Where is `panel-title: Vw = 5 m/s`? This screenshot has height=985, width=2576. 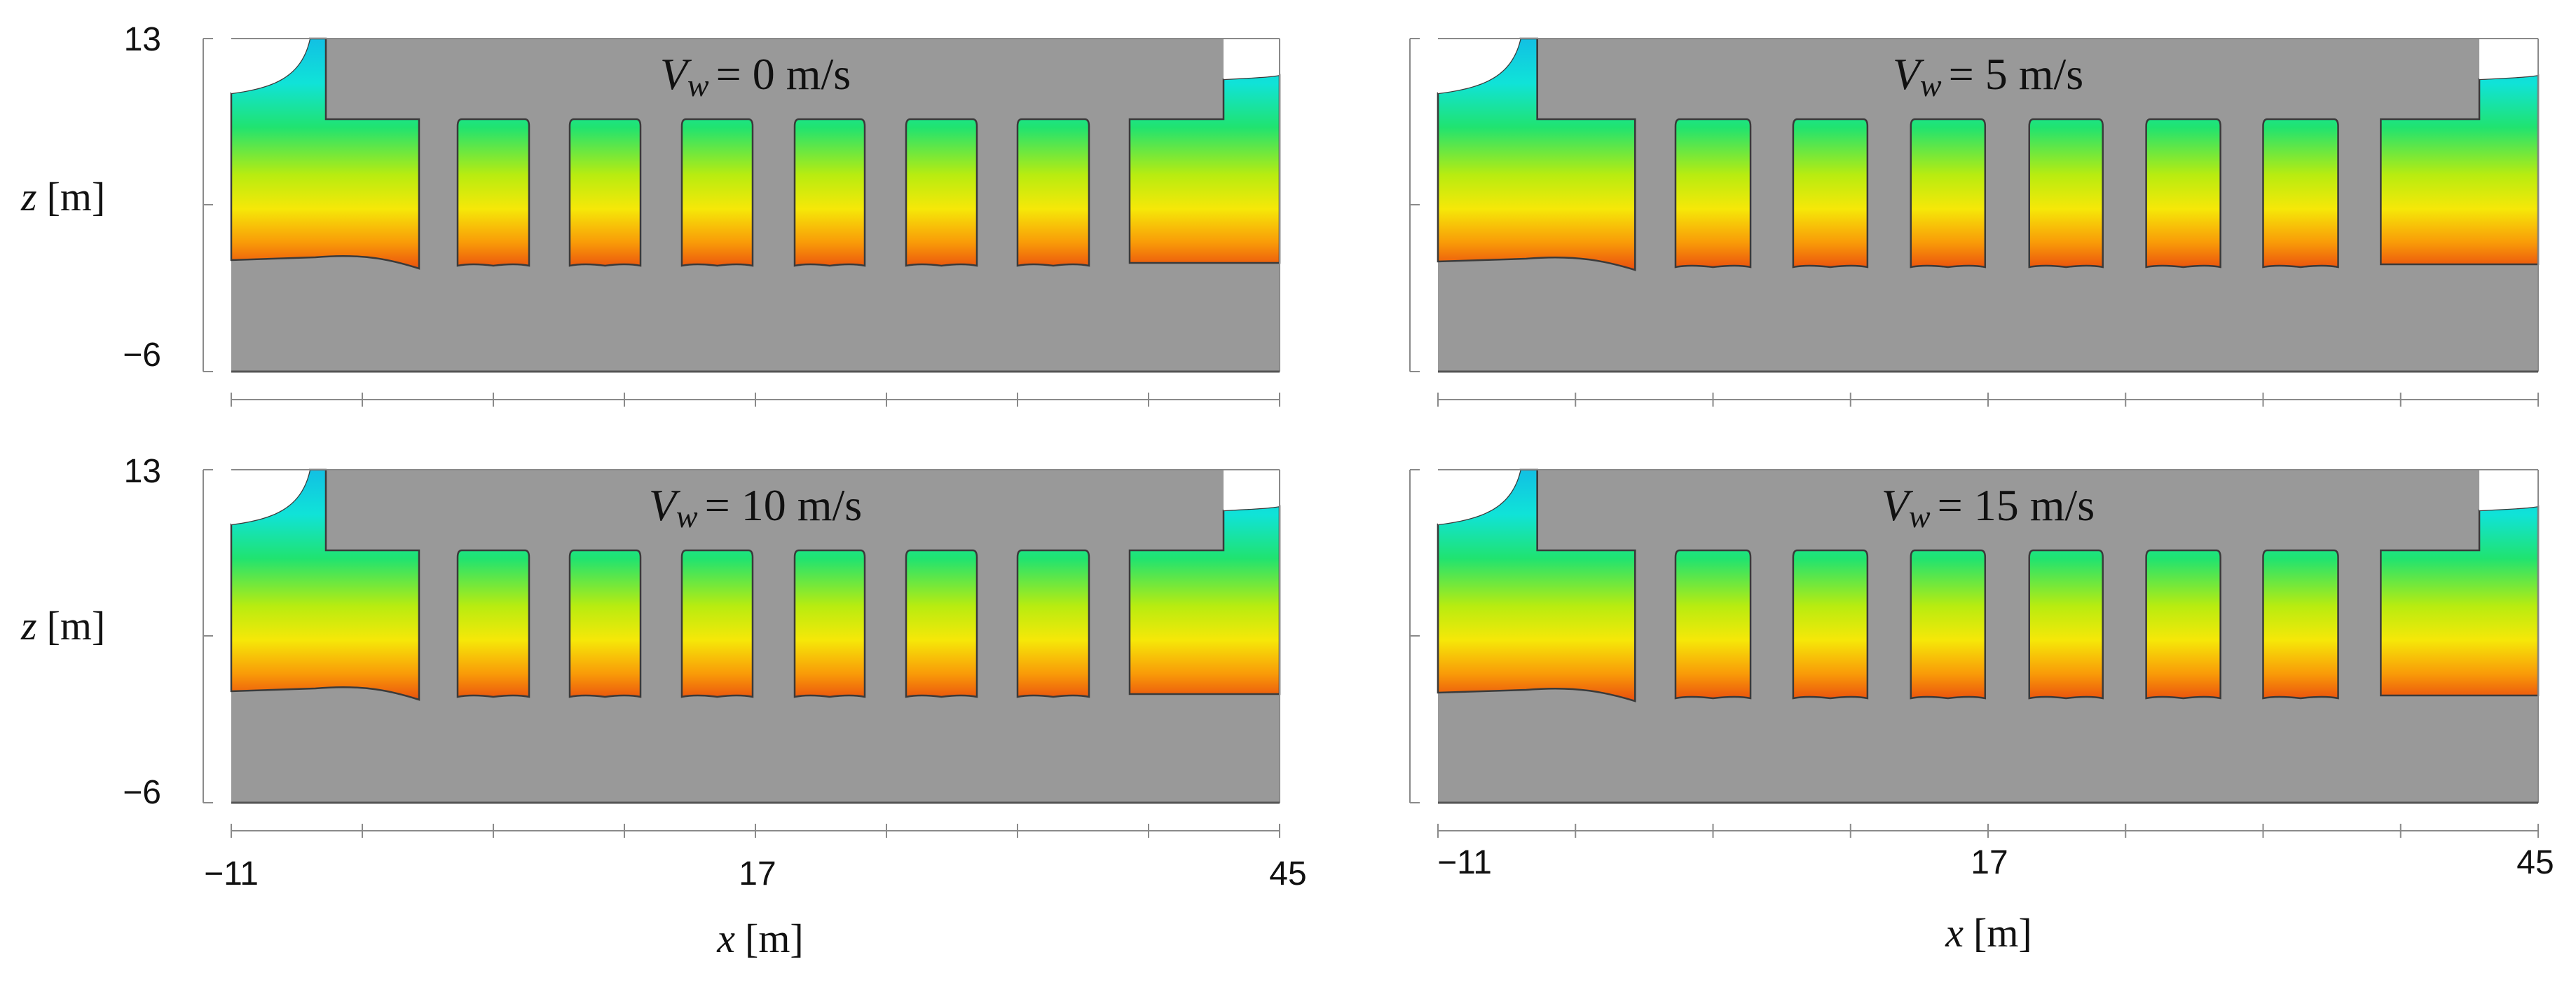 panel-title: Vw = 5 m/s is located at coordinates (1988, 76).